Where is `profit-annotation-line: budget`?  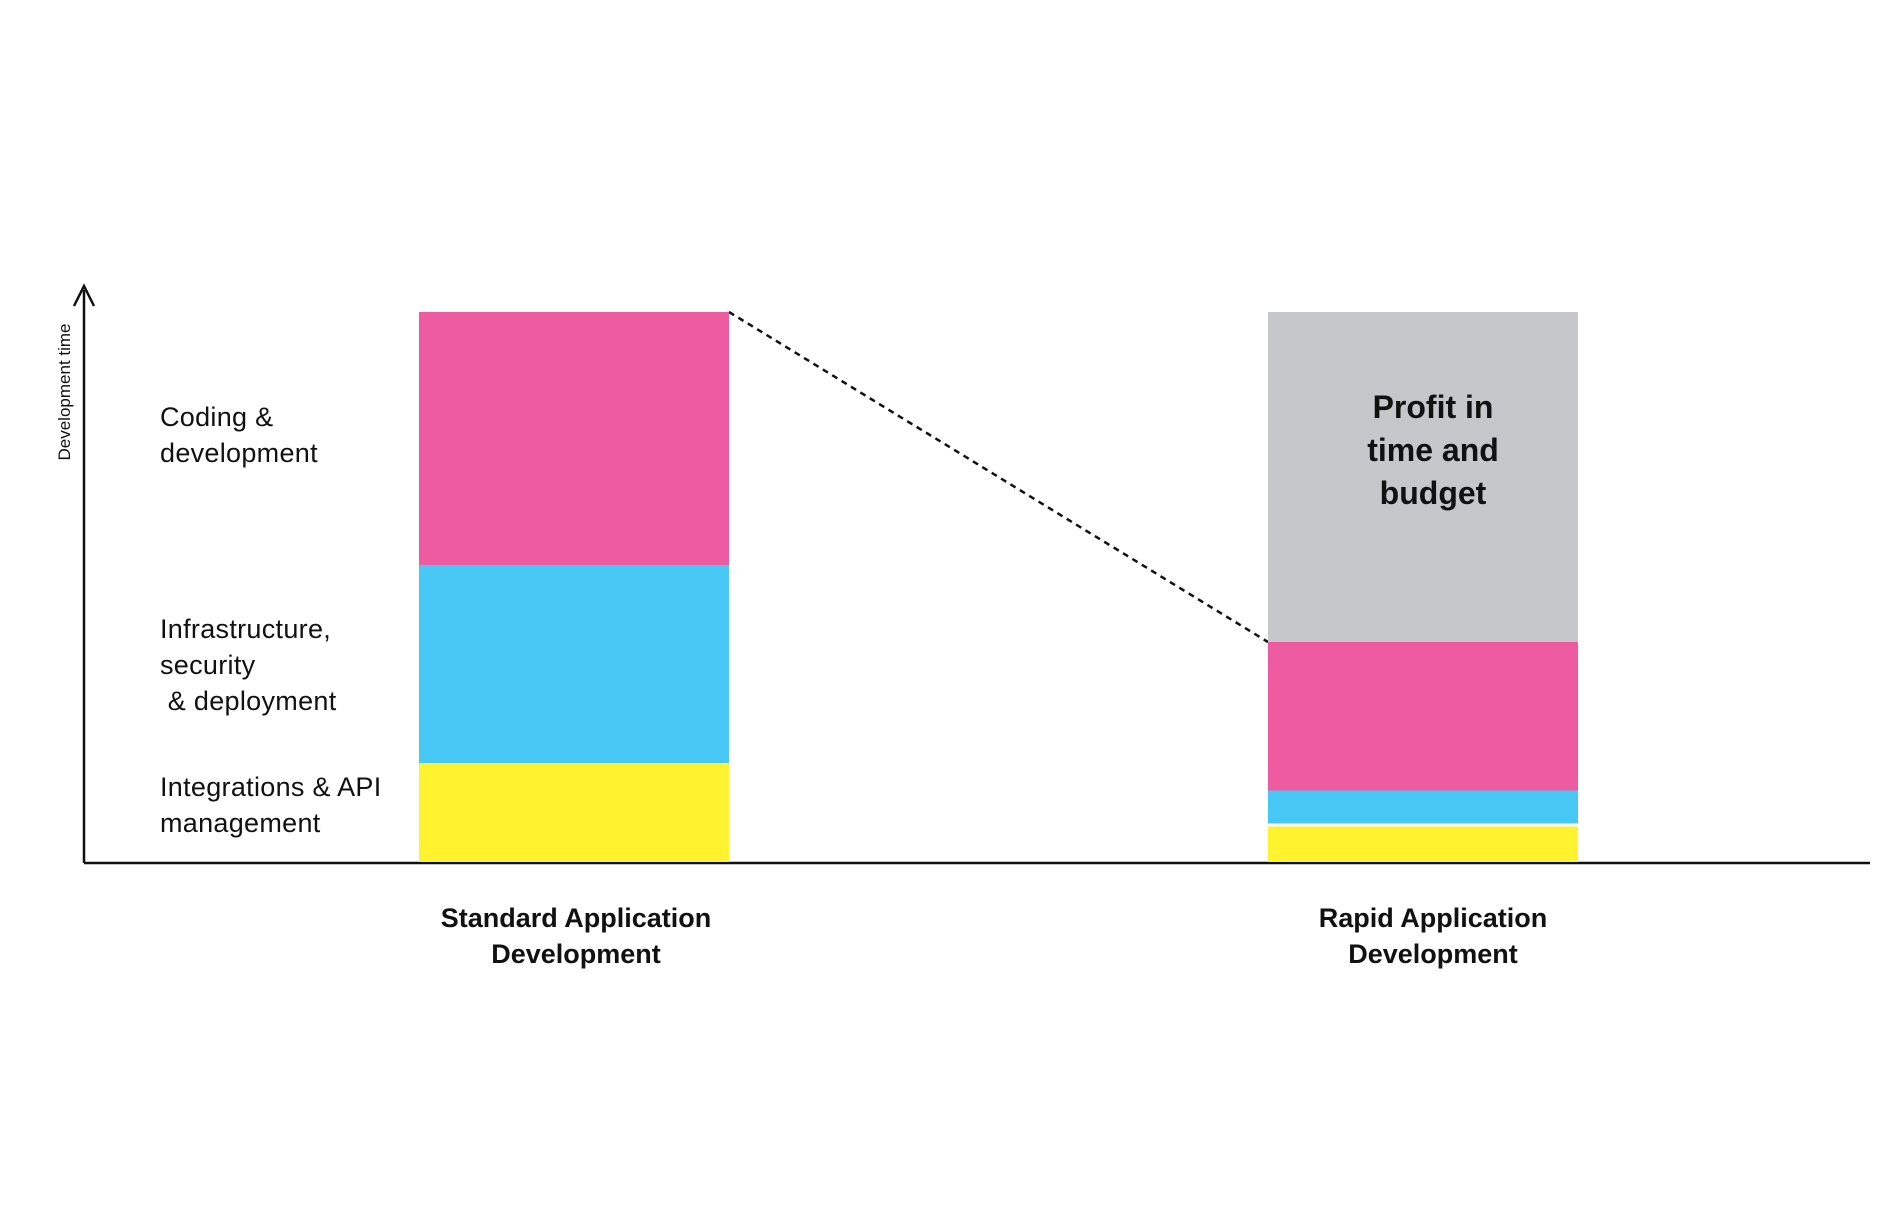
profit-annotation-line: budget is located at coordinates (1433, 493).